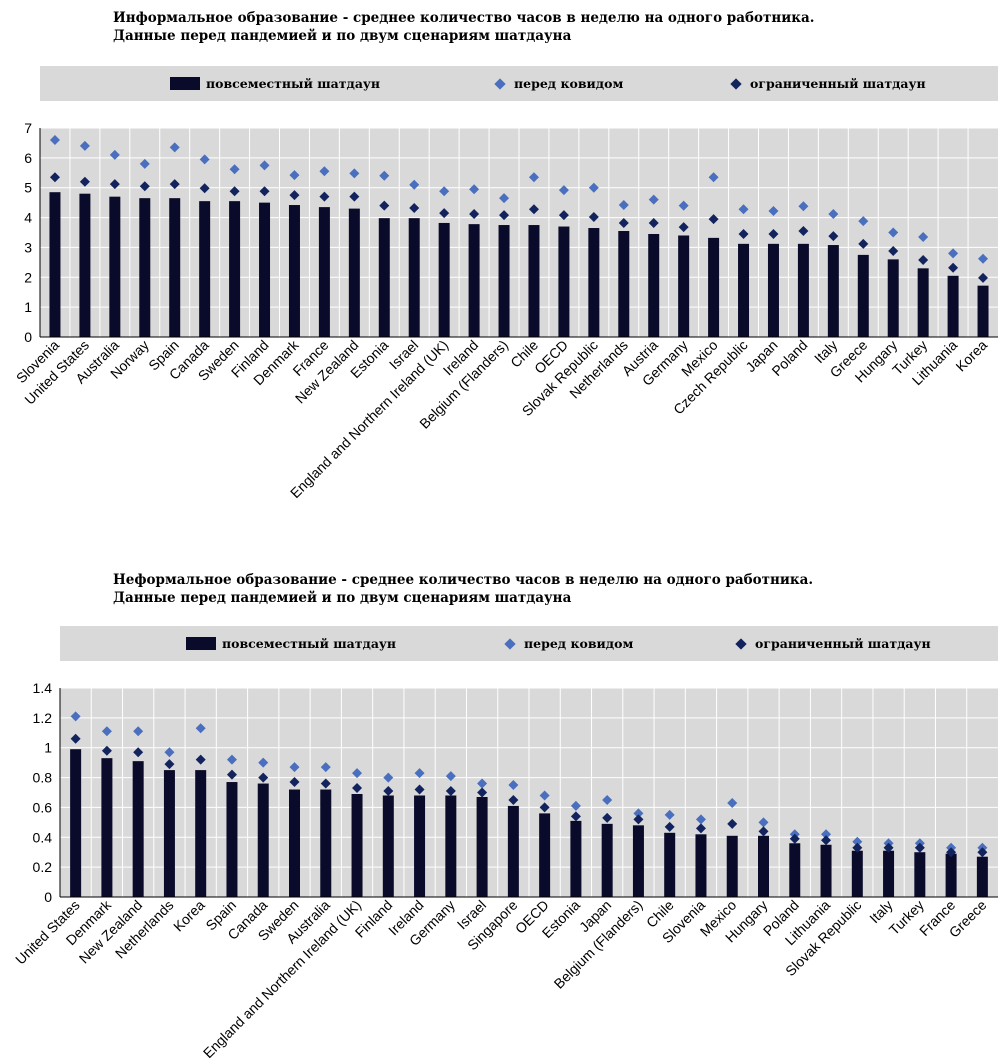 The image size is (1000, 1063). Describe the element at coordinates (773, 211) in the screenshot. I see `pre-covid-point-Japan` at that location.